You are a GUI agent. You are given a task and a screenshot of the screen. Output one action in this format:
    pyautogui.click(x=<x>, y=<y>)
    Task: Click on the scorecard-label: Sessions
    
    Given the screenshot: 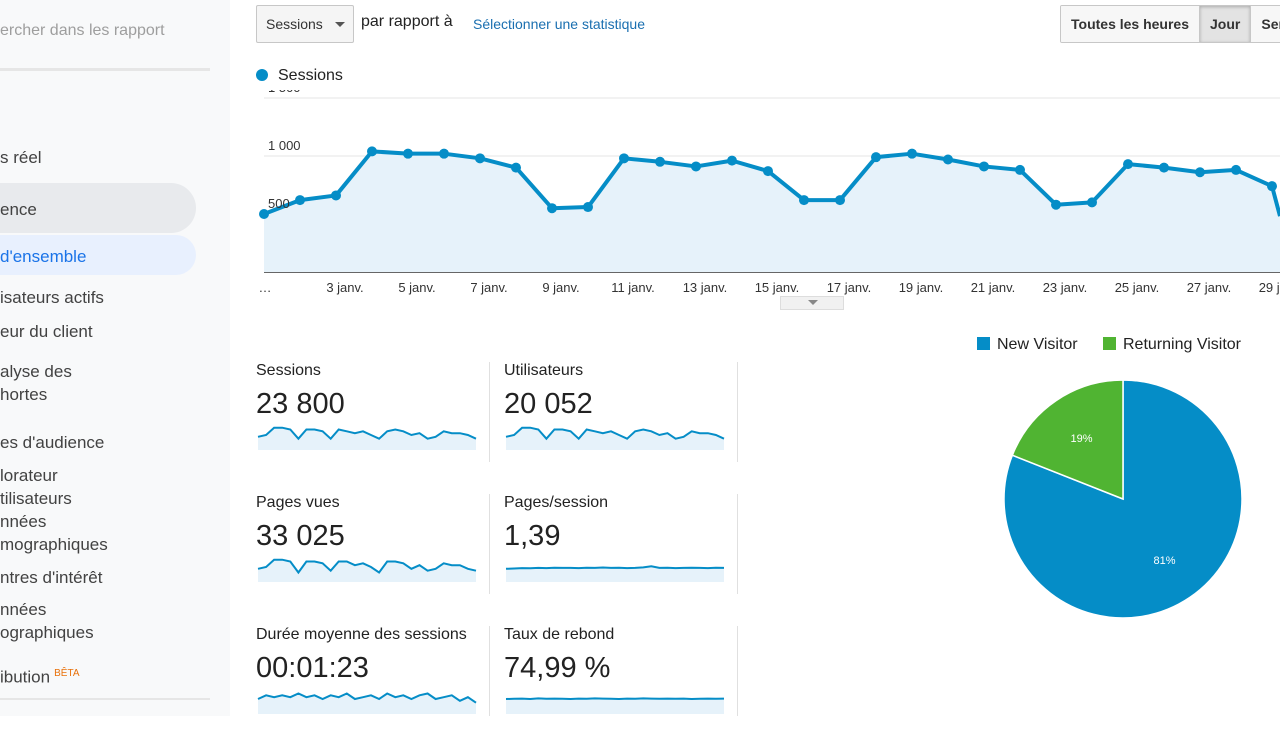 What is the action you would take?
    pyautogui.click(x=288, y=370)
    